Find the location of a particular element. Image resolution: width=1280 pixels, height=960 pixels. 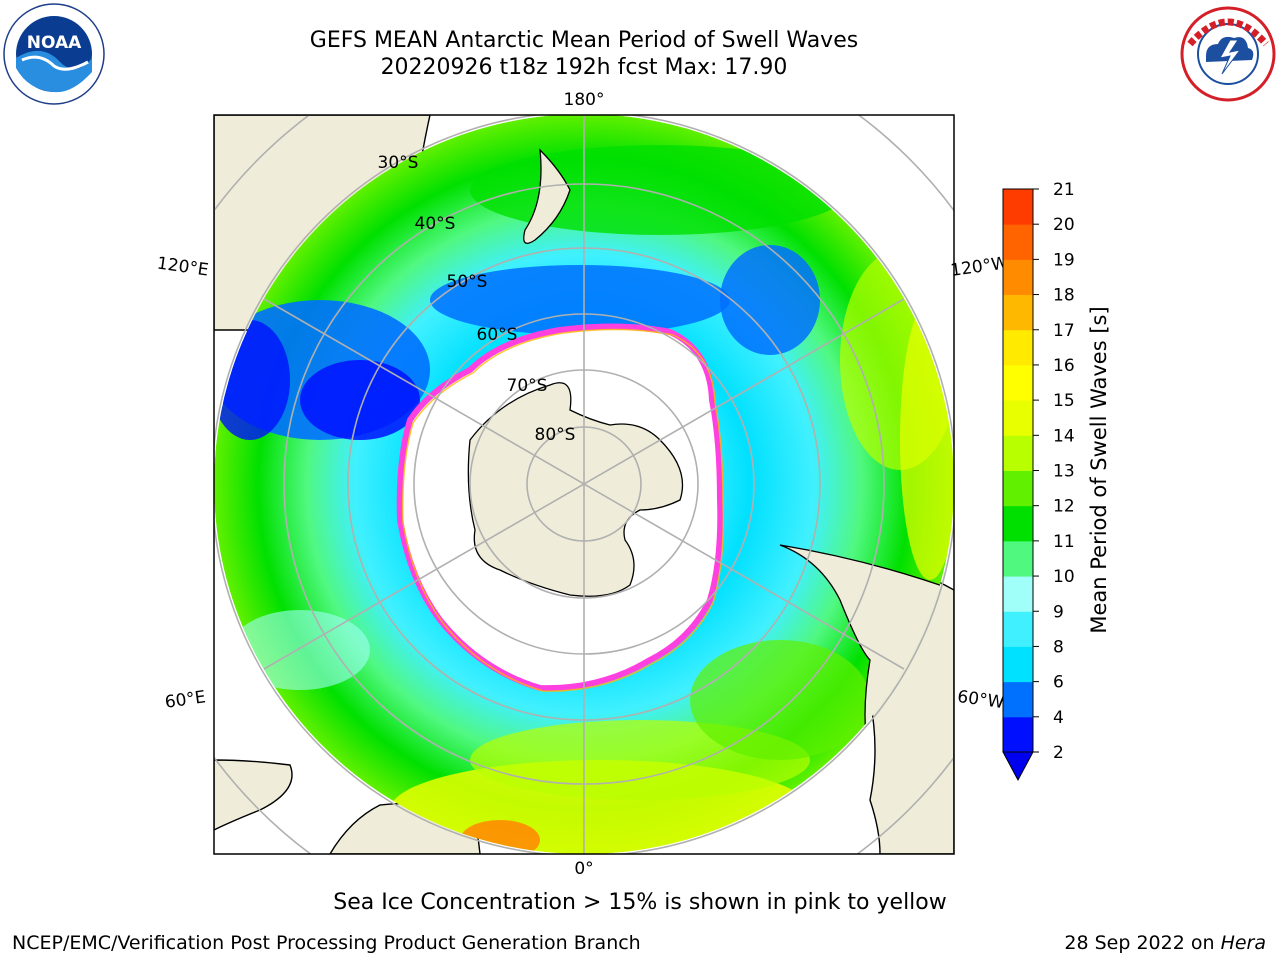

footer-host: Hera is located at coordinates (1243, 943).